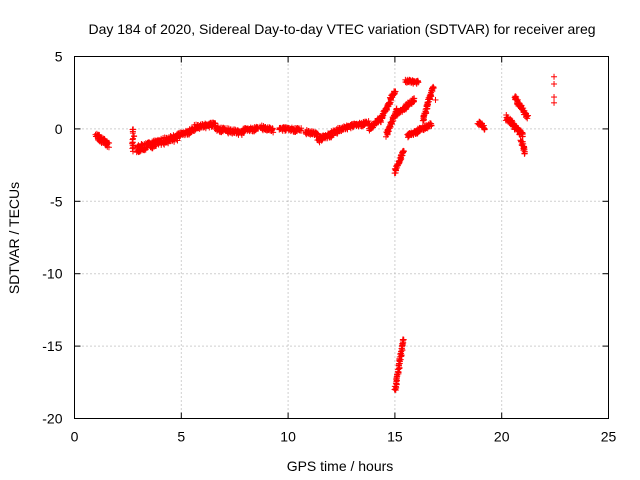 Image resolution: width=640 pixels, height=480 pixels. Describe the element at coordinates (14, 238) in the screenshot. I see `y-axis-label: SDTVAR / TECUs` at that location.